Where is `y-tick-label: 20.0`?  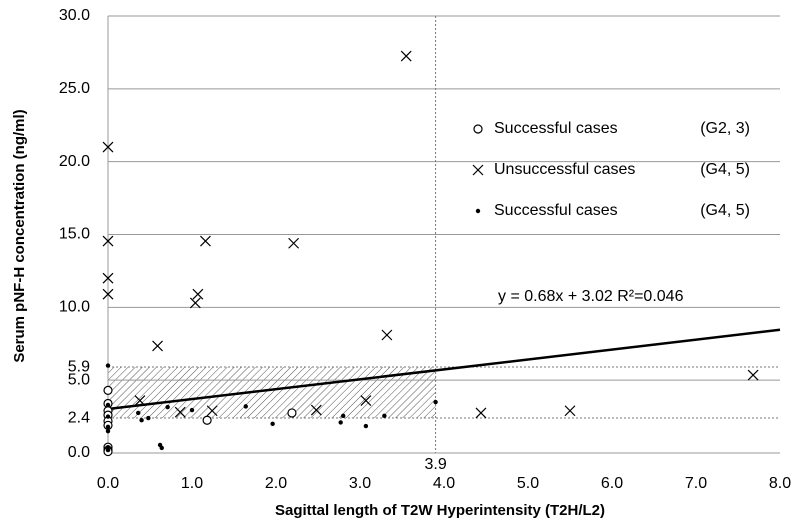 y-tick-label: 20.0 is located at coordinates (74, 161).